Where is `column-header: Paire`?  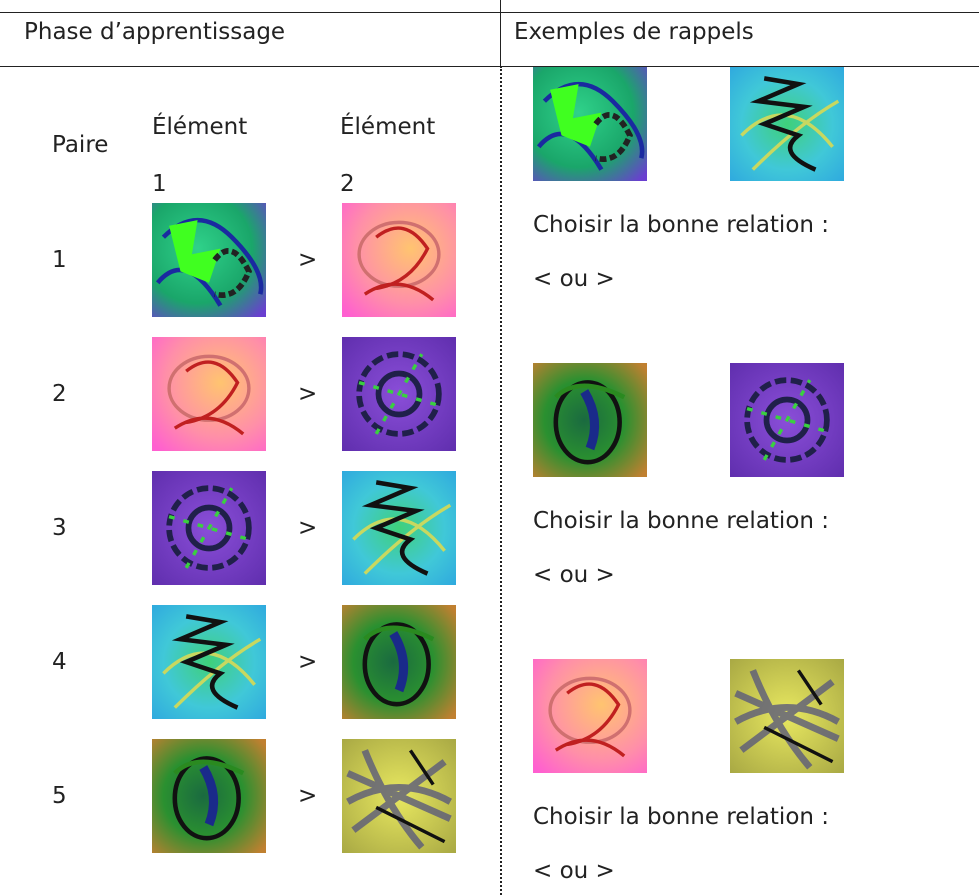 column-header: Paire is located at coordinates (80, 145).